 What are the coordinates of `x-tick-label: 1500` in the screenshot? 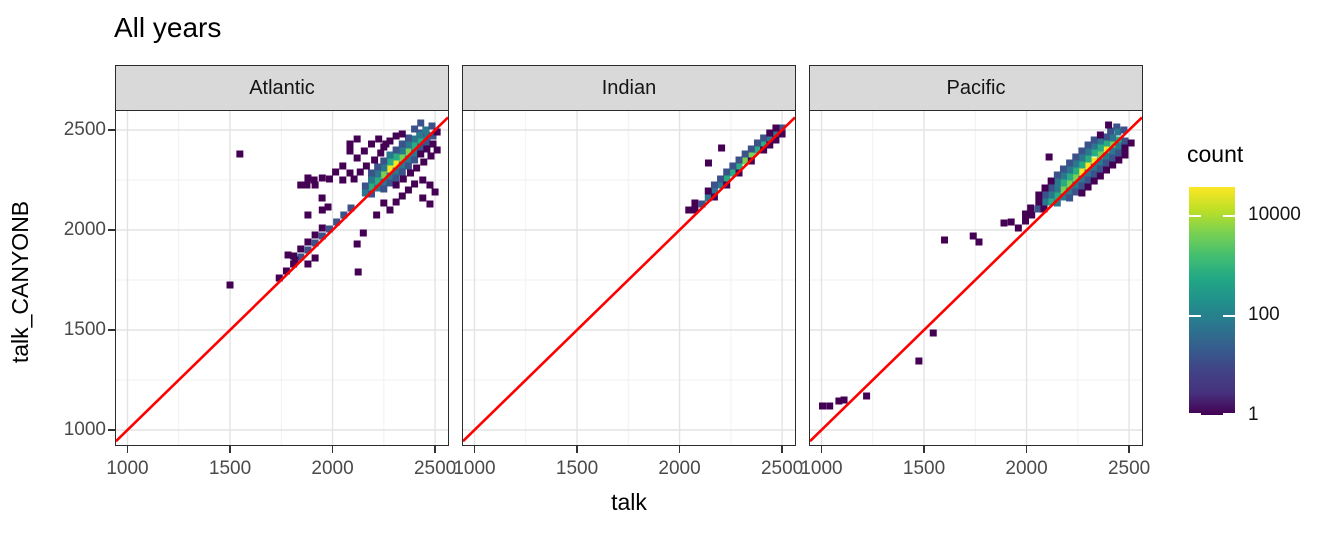 It's located at (230, 468).